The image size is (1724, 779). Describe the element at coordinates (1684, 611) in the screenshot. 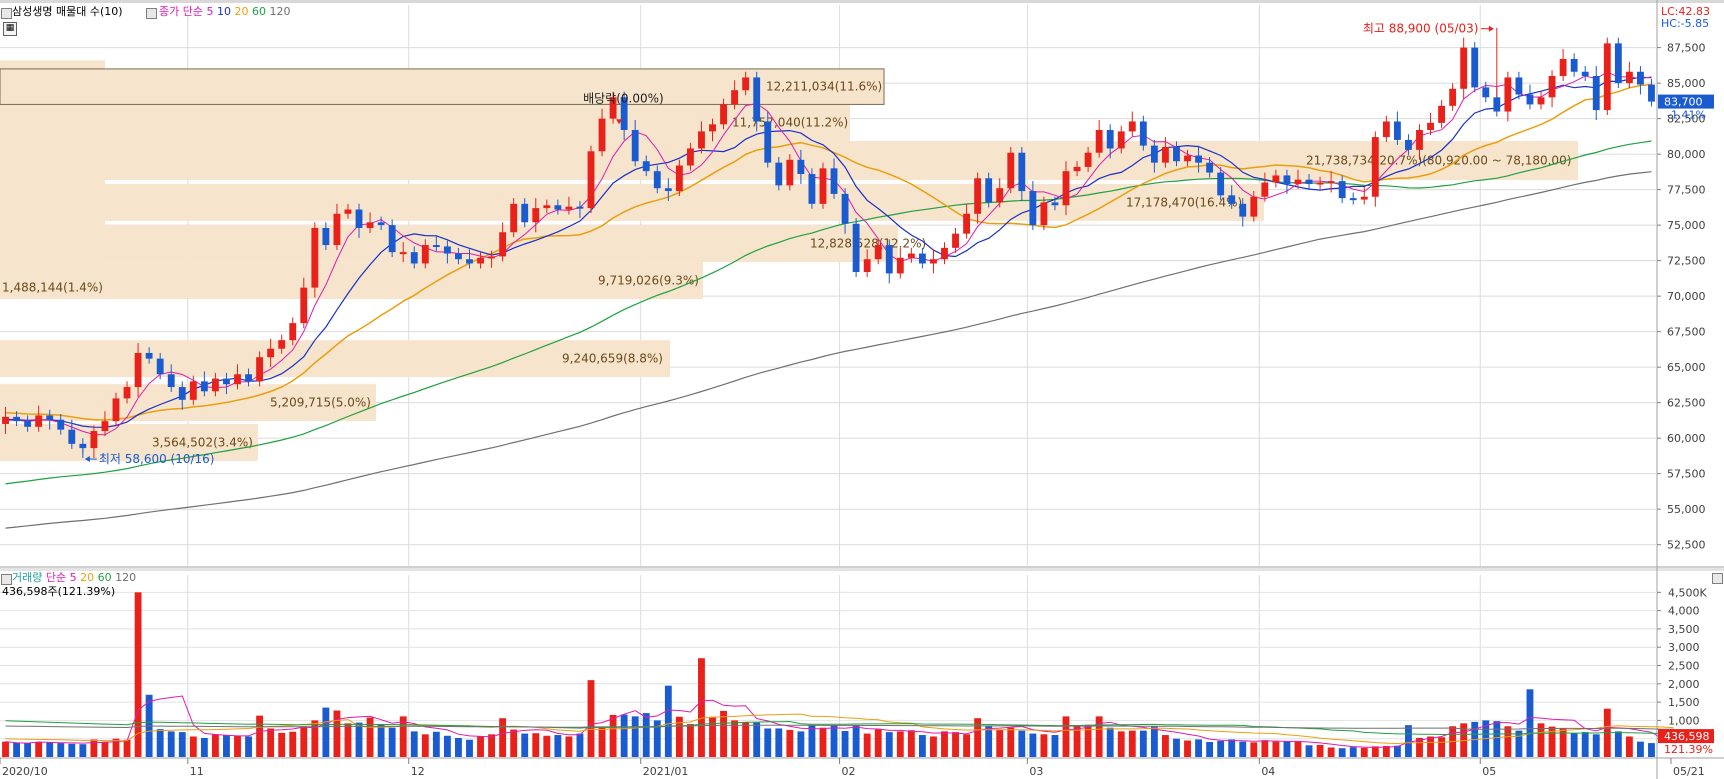

I see `volume-tick-label: 4,000` at that location.